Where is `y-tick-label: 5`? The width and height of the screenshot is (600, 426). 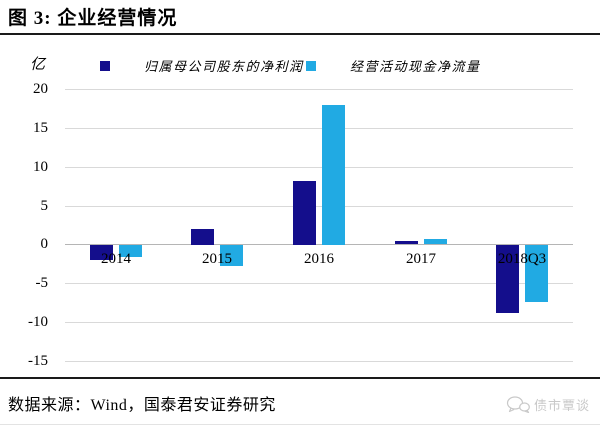
y-tick-label: 5 is located at coordinates (44, 206).